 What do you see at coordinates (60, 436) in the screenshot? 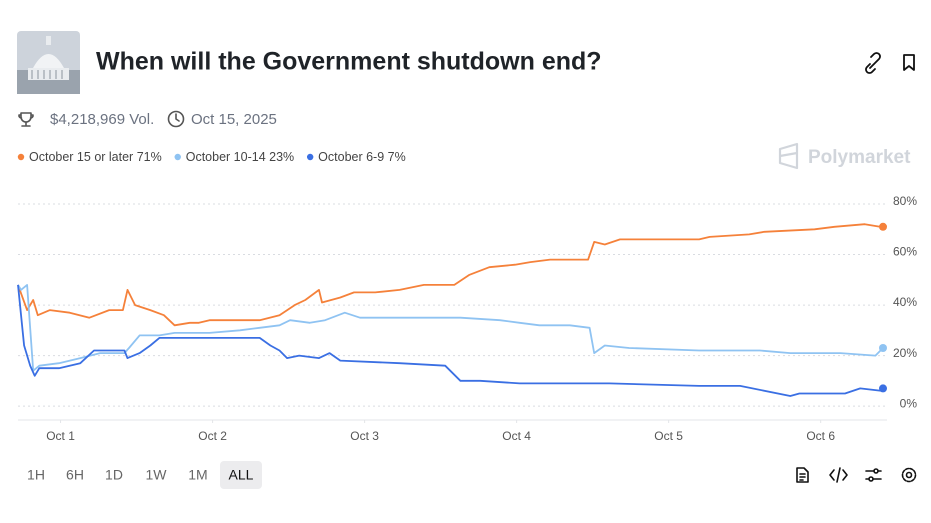
I see `x-tick-label: Oct 1` at bounding box center [60, 436].